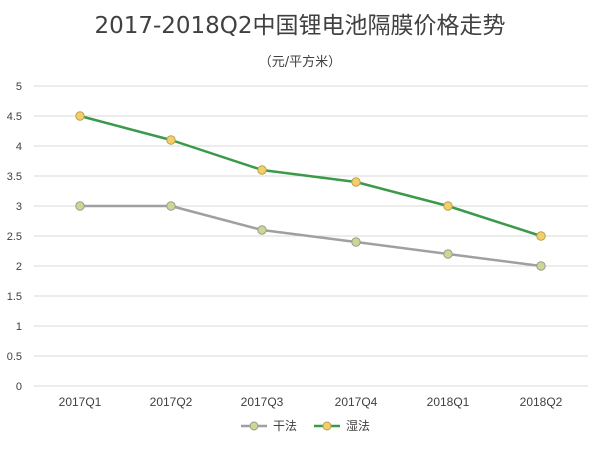 The image size is (600, 453). What do you see at coordinates (311, 402) in the screenshot?
I see `x-axis-ticks: 2017Q1 2017Q2 2017Q3 2017Q4 2018Q1 2018Q2` at bounding box center [311, 402].